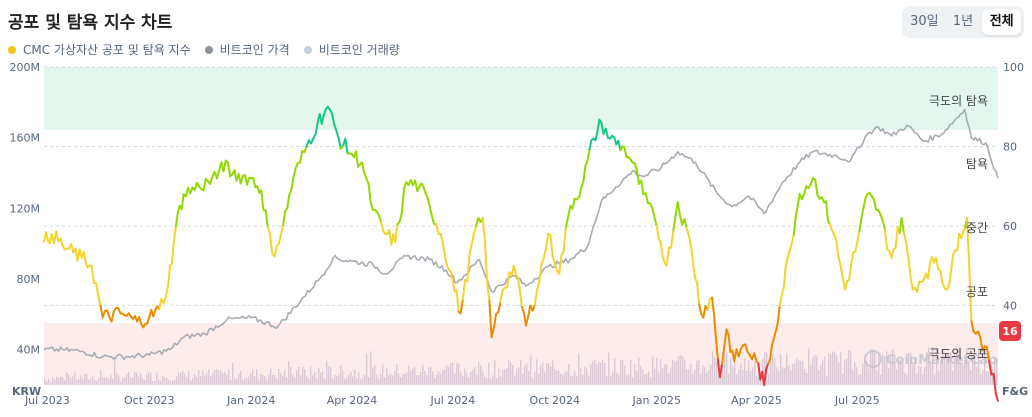  I want to click on zone-label-fear: 공포, so click(977, 292).